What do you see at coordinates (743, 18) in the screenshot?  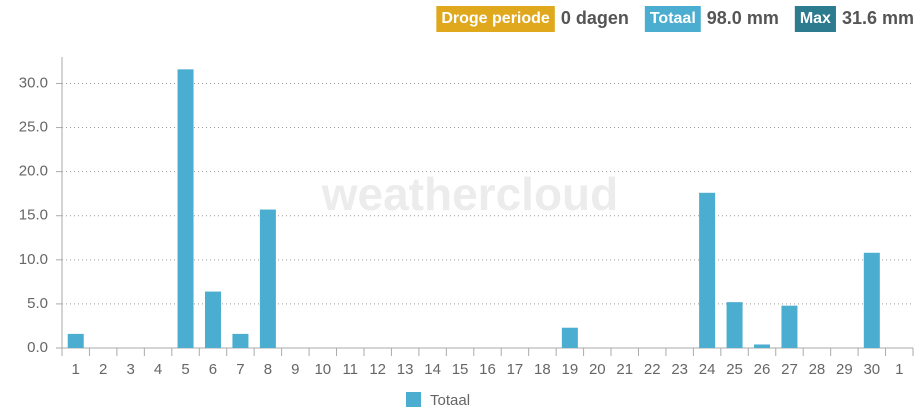 I see `badge-value: 98.0 mm` at bounding box center [743, 18].